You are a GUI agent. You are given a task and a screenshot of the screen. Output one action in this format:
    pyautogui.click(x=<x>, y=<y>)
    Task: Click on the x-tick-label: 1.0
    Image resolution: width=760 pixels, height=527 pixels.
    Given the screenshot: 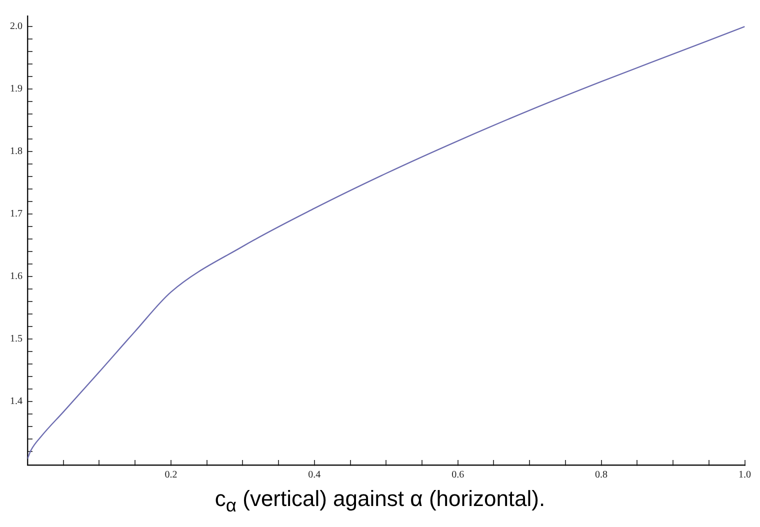 What is the action you would take?
    pyautogui.click(x=744, y=475)
    